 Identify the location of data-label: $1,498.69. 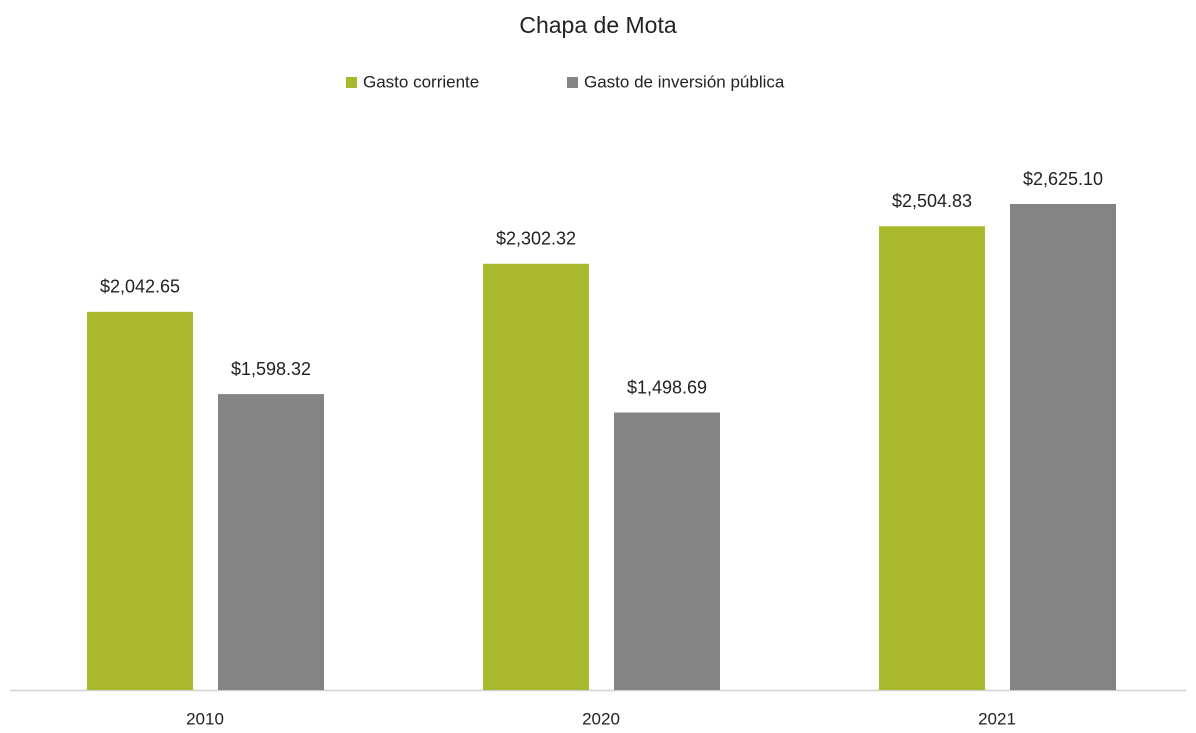
(667, 387).